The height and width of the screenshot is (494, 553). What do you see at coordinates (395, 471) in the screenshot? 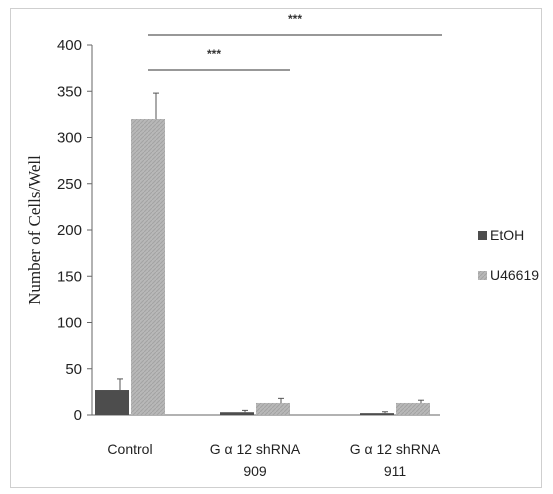
I see `x-category-label: 911` at bounding box center [395, 471].